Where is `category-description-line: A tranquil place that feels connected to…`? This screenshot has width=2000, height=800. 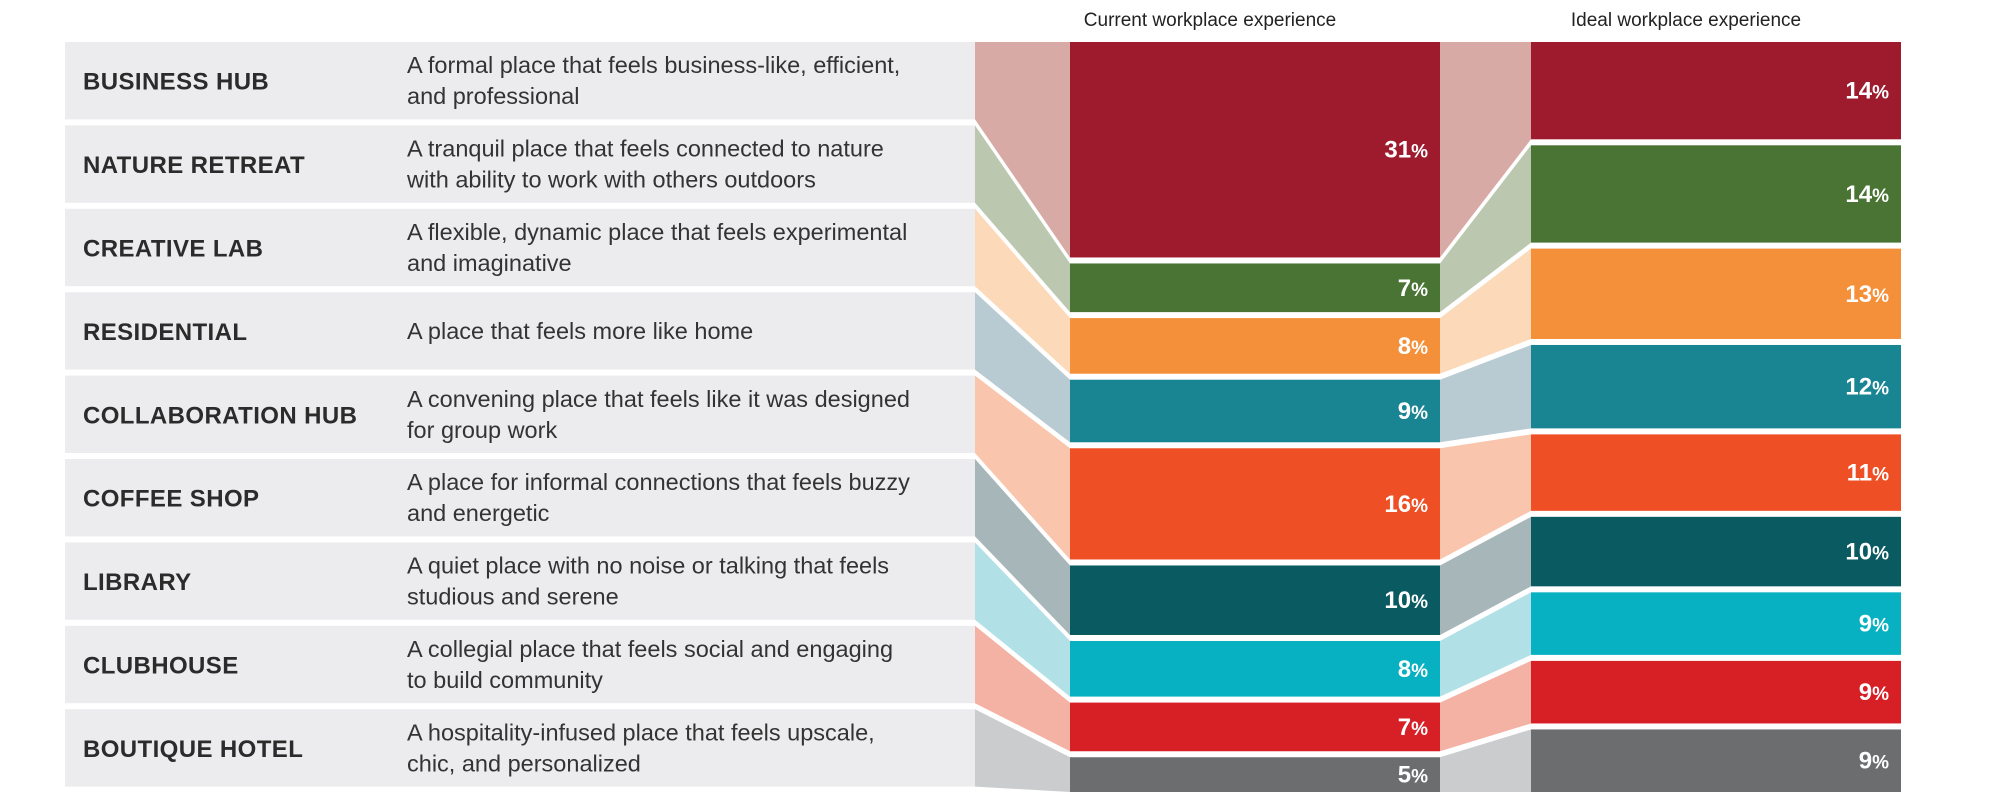
category-description-line: A tranquil place that feels connected to… is located at coordinates (645, 149).